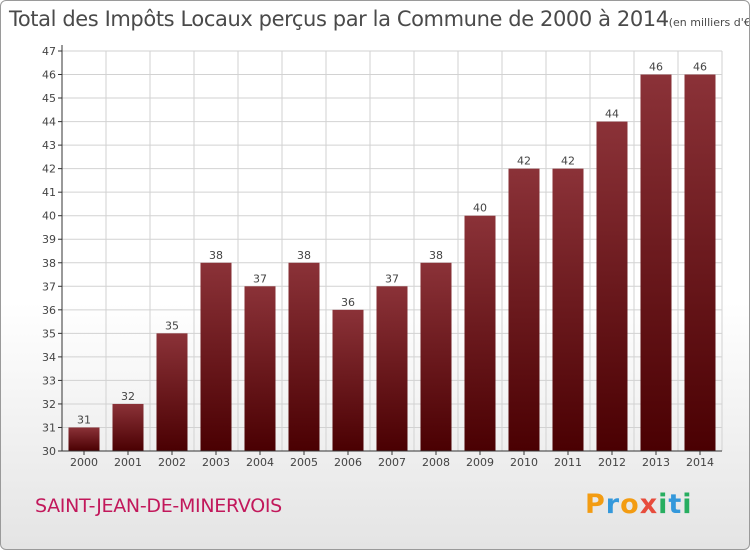  What do you see at coordinates (656, 462) in the screenshot?
I see `x-tick-label: 2013` at bounding box center [656, 462].